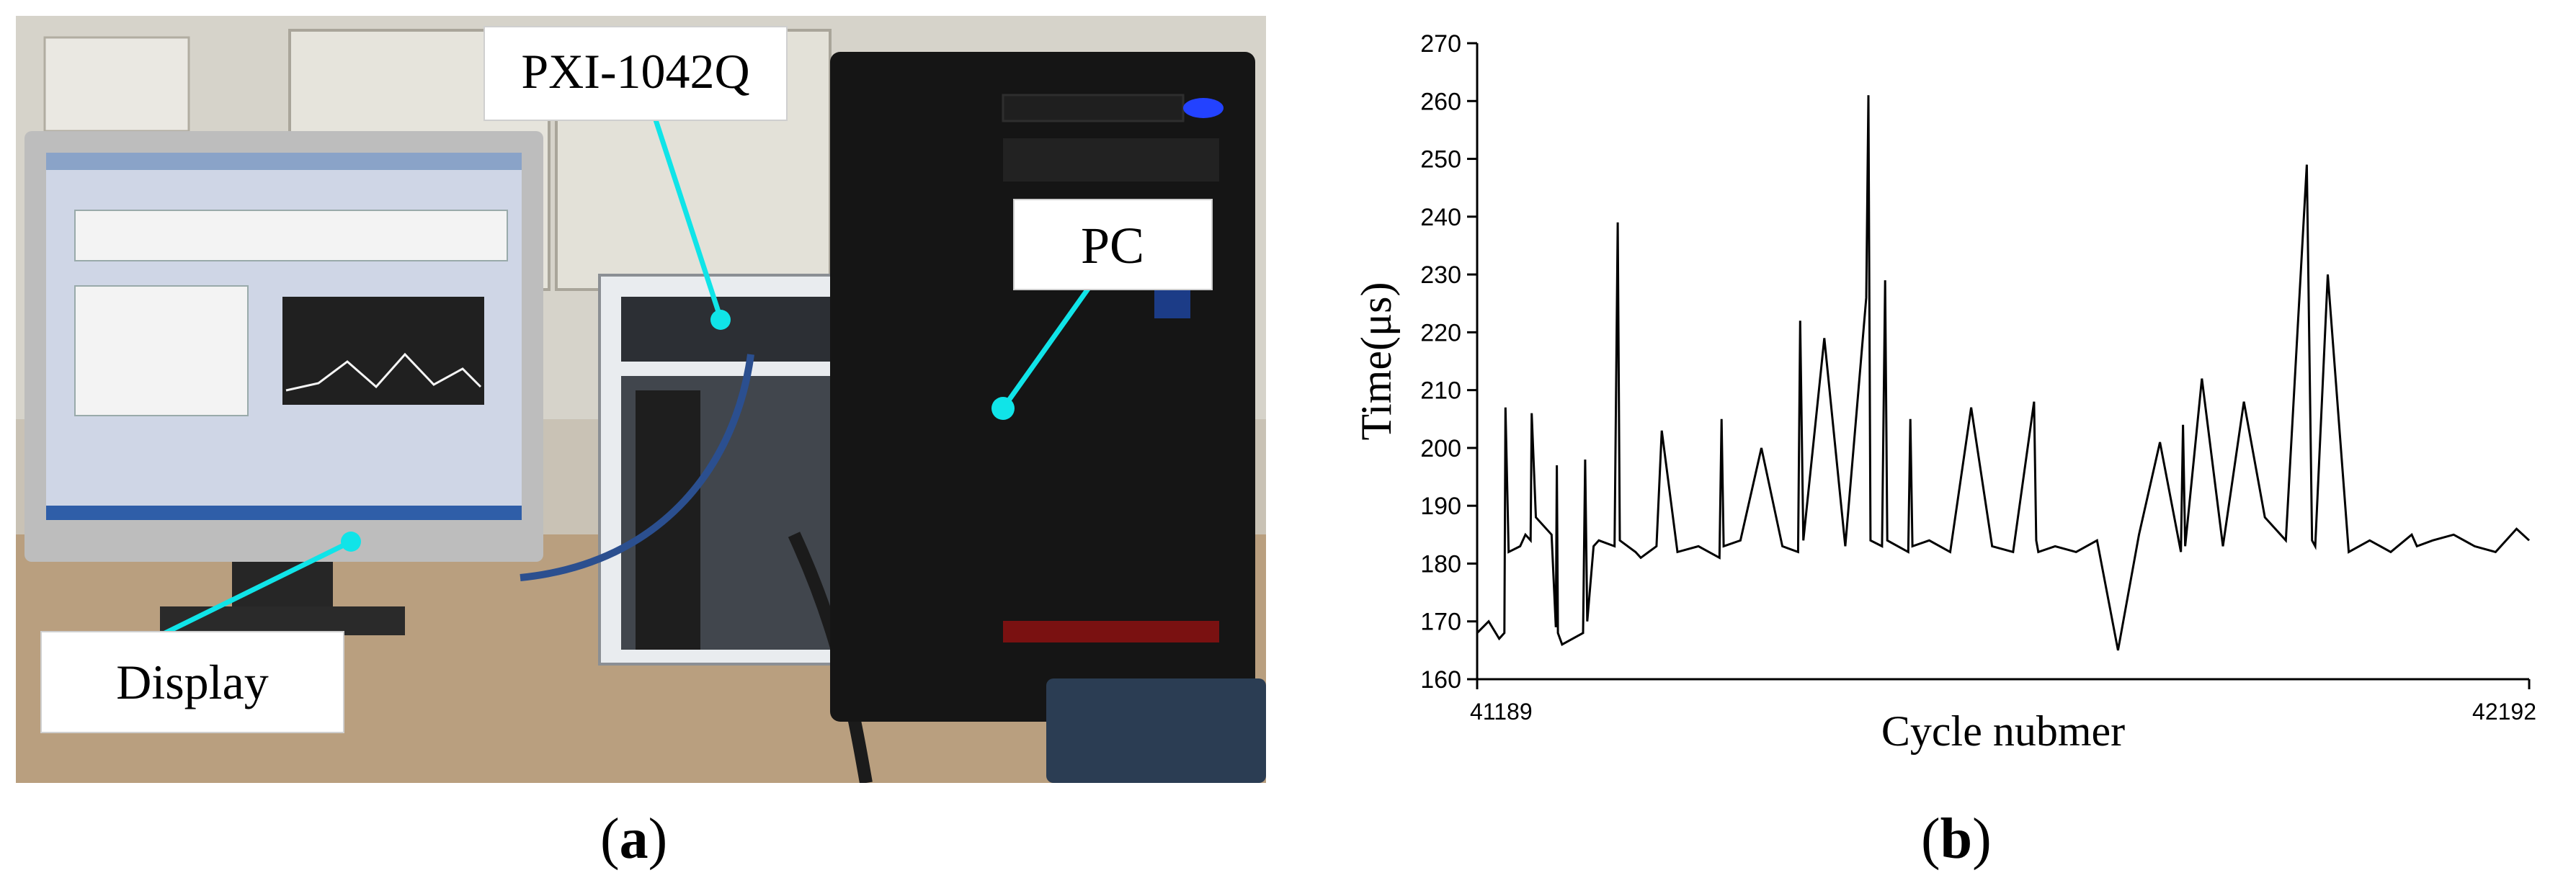 The width and height of the screenshot is (2576, 878). Describe the element at coordinates (1501, 712) in the screenshot. I see `x-tick-label: 41189` at that location.